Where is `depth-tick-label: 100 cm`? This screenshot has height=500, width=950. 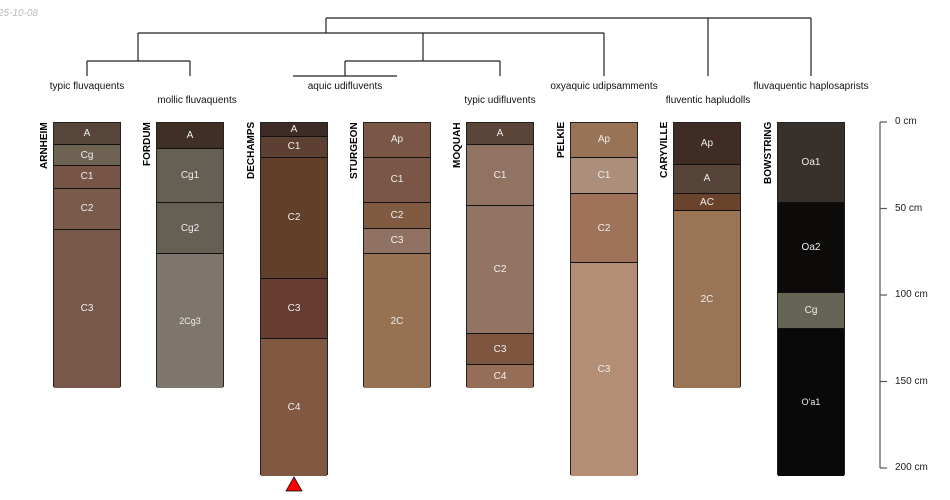 depth-tick-label: 100 cm is located at coordinates (911, 294).